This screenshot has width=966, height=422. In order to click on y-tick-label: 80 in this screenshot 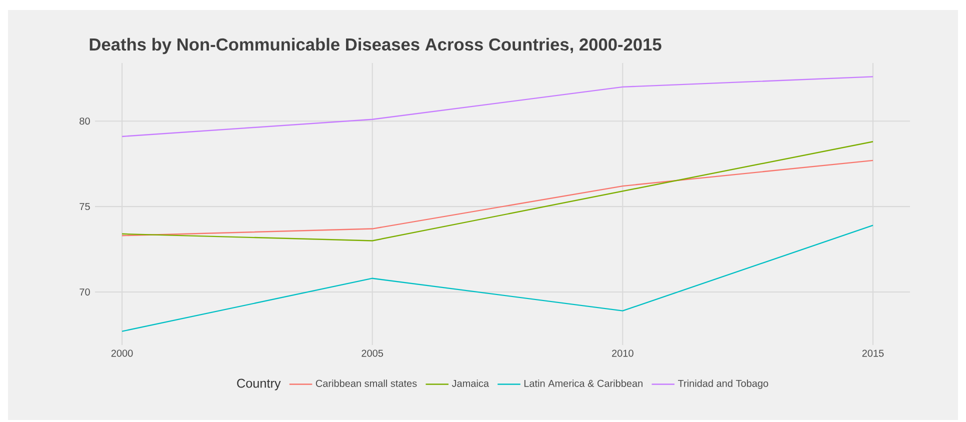, I will do `click(85, 121)`.